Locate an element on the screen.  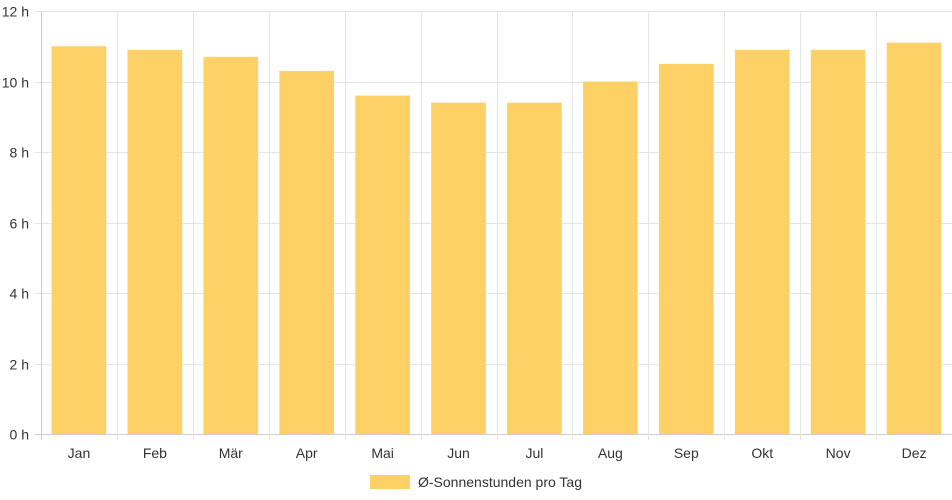
x-tick-label: Sep is located at coordinates (686, 453).